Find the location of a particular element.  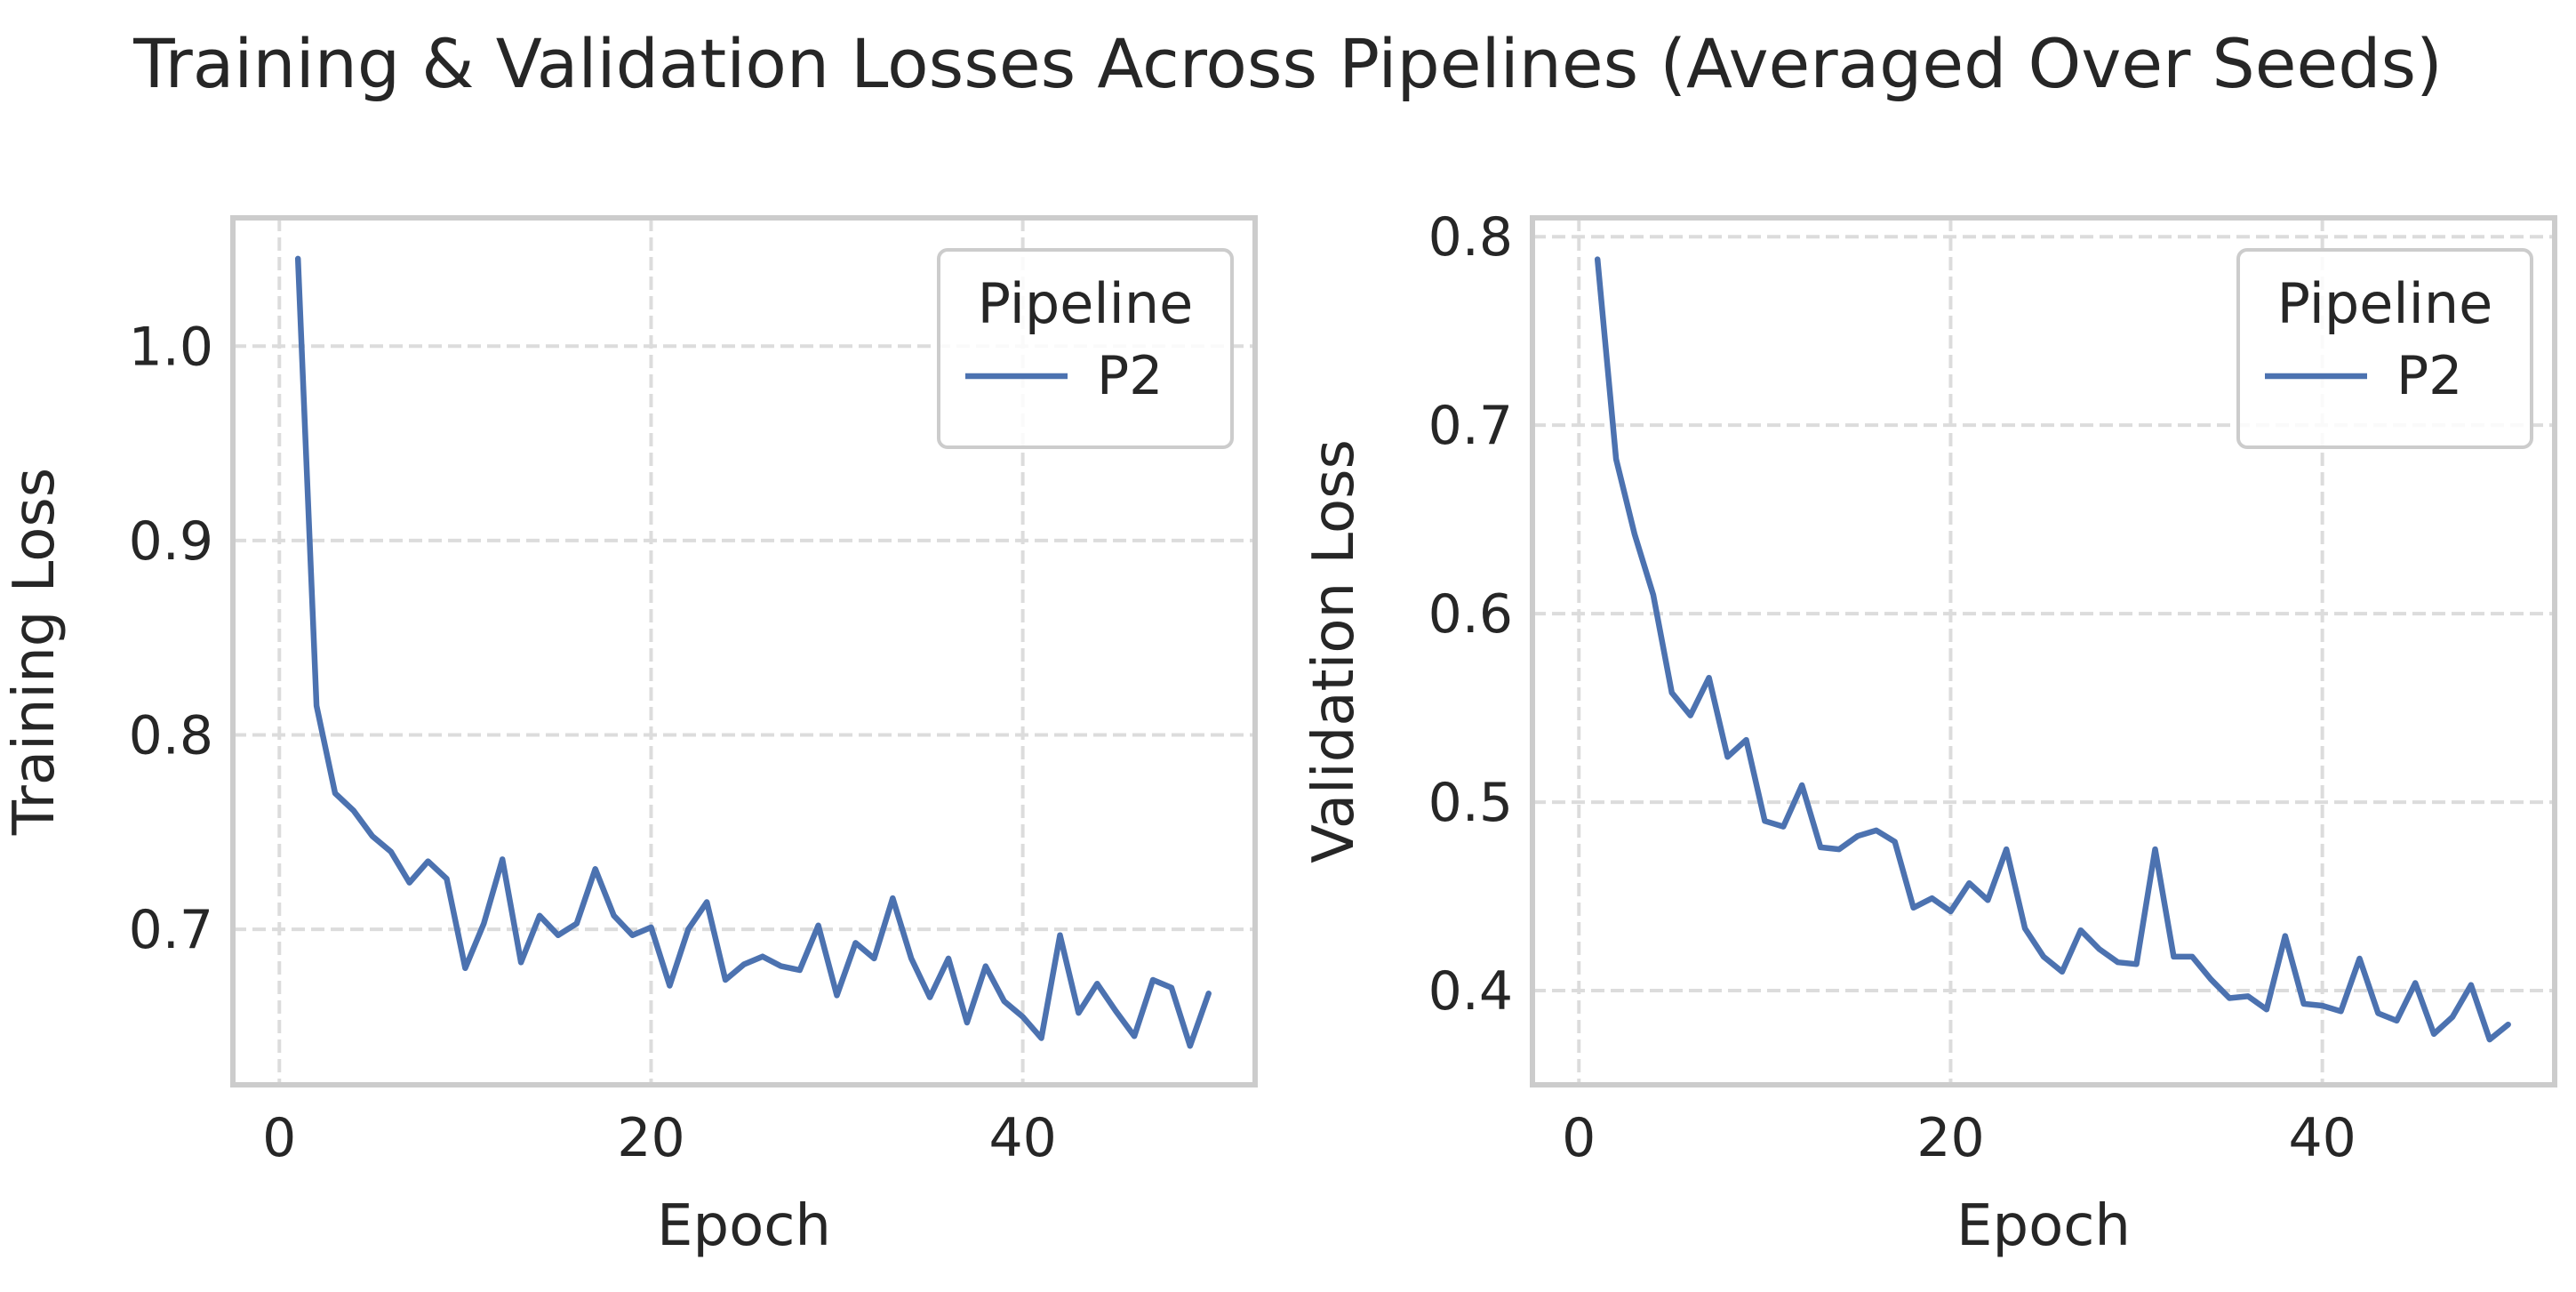

panel1-x-axis-label: Epoch is located at coordinates (744, 1226).